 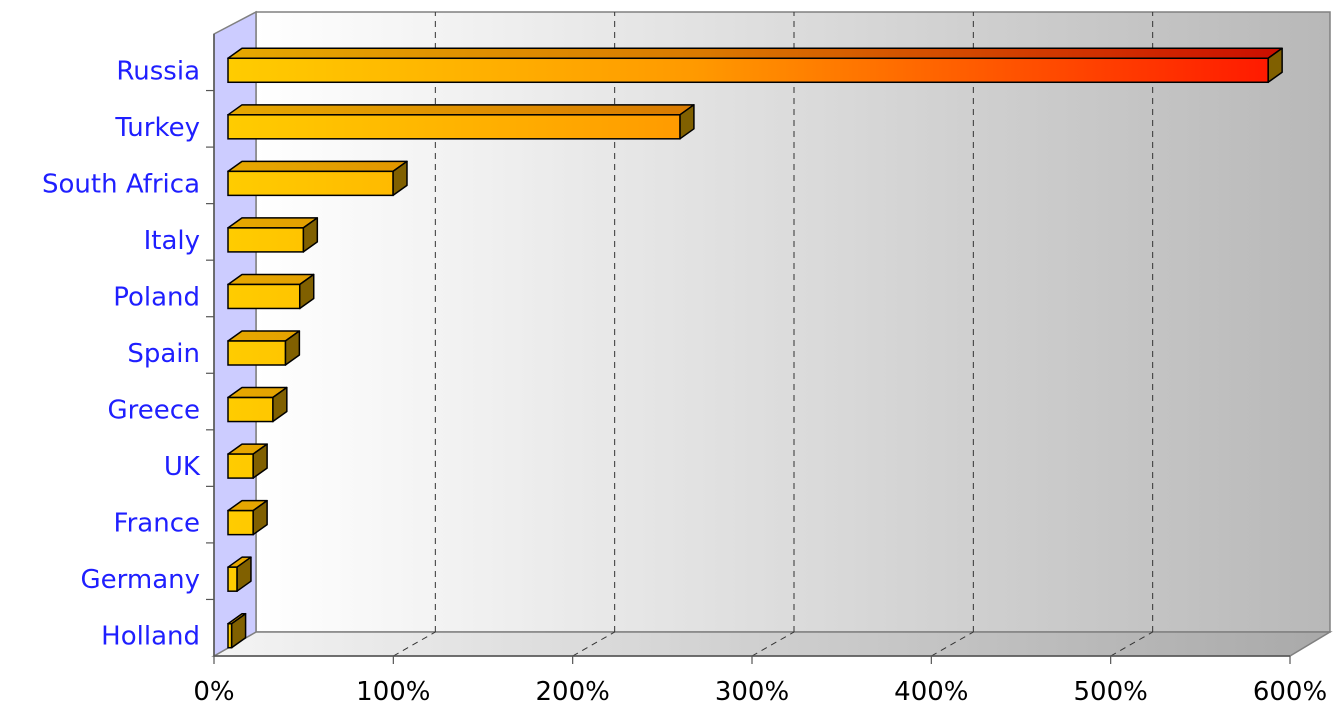 I want to click on bar-greece, so click(x=257, y=404).